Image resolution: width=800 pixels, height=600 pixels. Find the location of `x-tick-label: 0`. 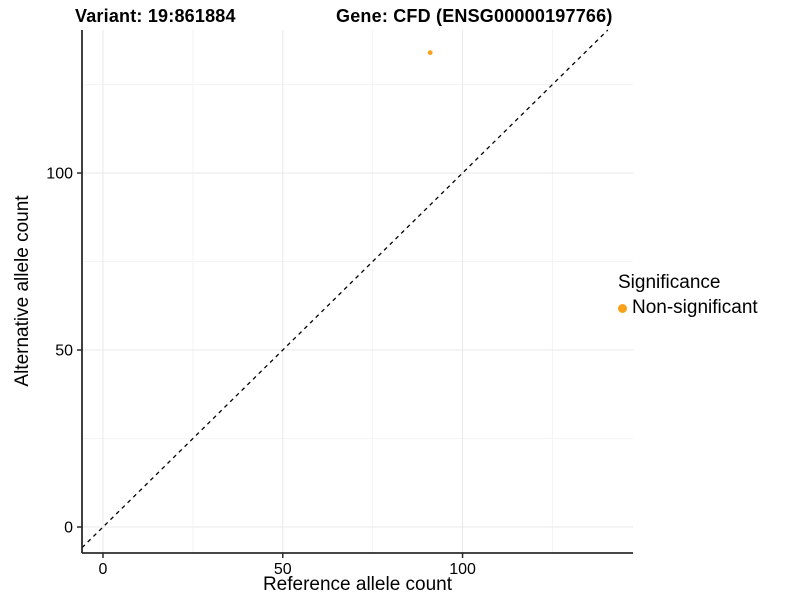

x-tick-label: 0 is located at coordinates (103, 569).